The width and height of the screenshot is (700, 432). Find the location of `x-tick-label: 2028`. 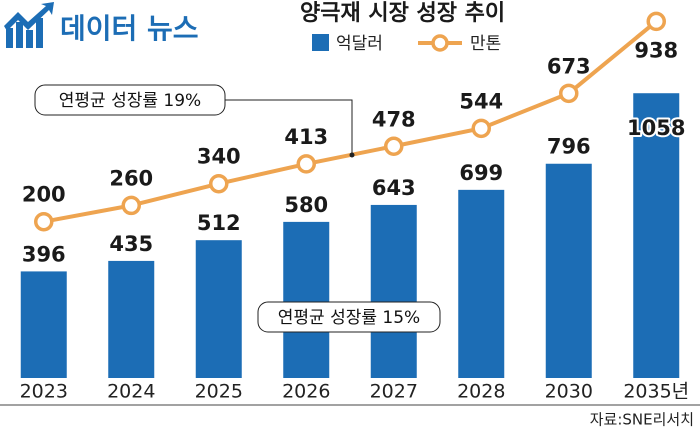

x-tick-label: 2028 is located at coordinates (481, 392).